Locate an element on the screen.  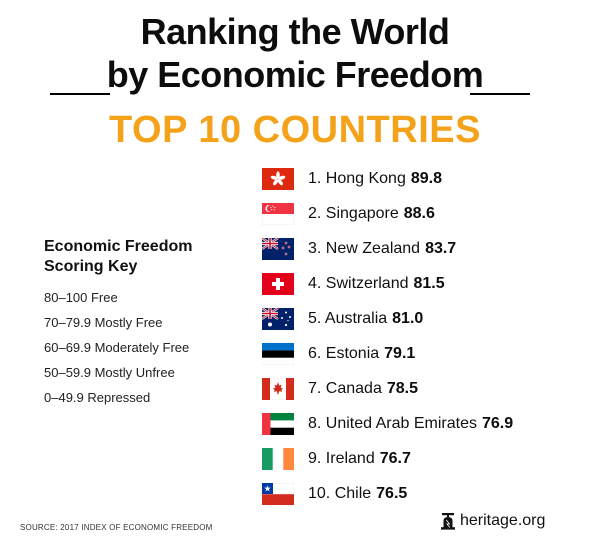
rank-score: 78.5 is located at coordinates (402, 388).